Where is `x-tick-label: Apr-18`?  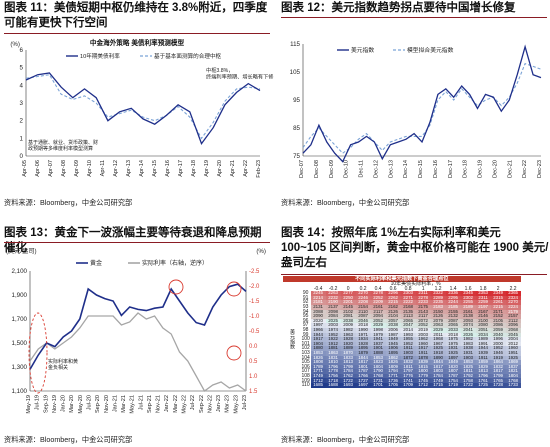
x-tick-label: Apr-18 is located at coordinates (194, 168).